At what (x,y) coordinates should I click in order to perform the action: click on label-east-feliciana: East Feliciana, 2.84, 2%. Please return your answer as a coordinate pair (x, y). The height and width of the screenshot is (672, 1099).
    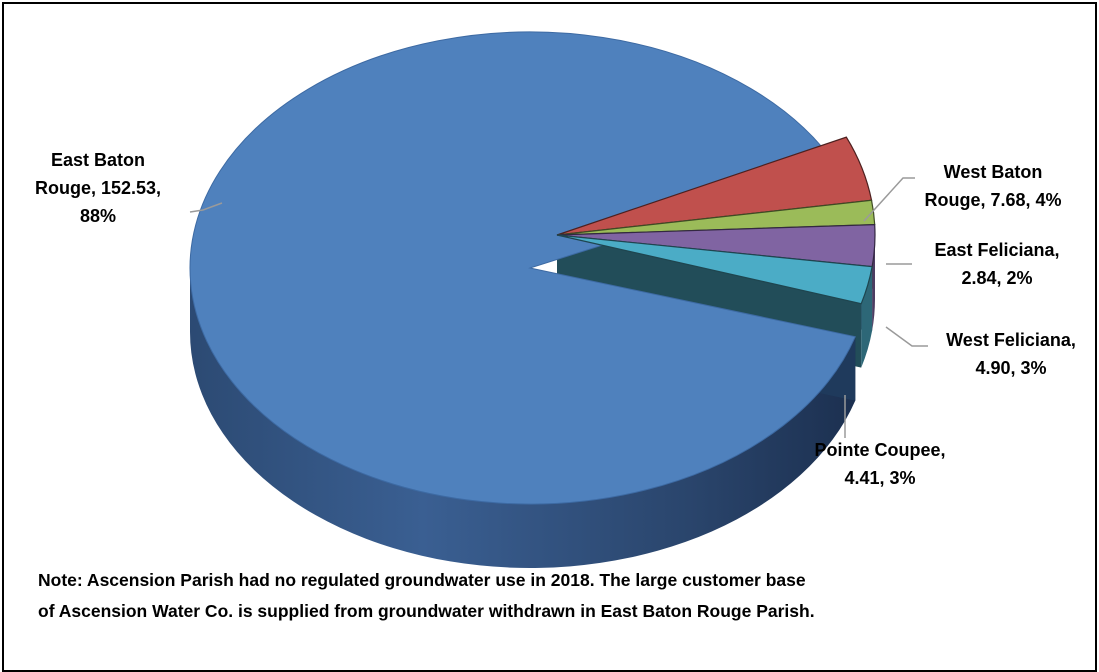
    Looking at the image, I should click on (997, 264).